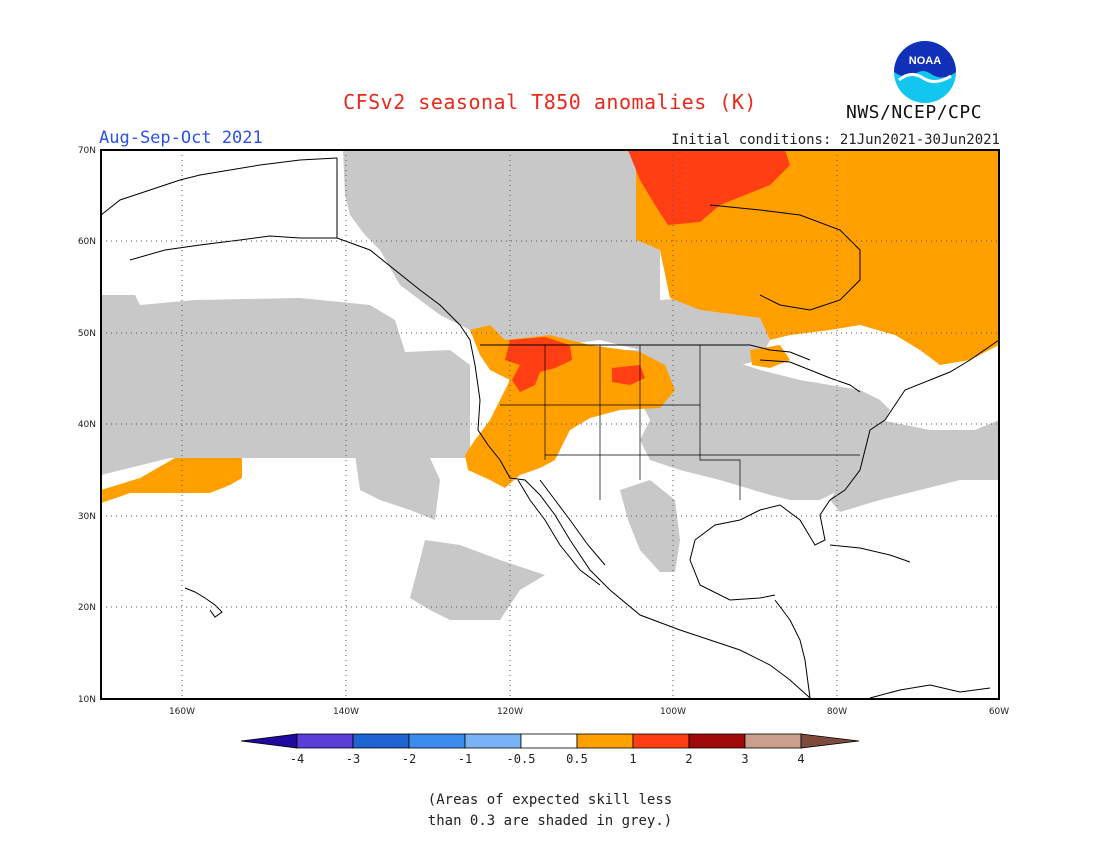 The height and width of the screenshot is (850, 1100). What do you see at coordinates (346, 712) in the screenshot?
I see `lon-label: 140W` at bounding box center [346, 712].